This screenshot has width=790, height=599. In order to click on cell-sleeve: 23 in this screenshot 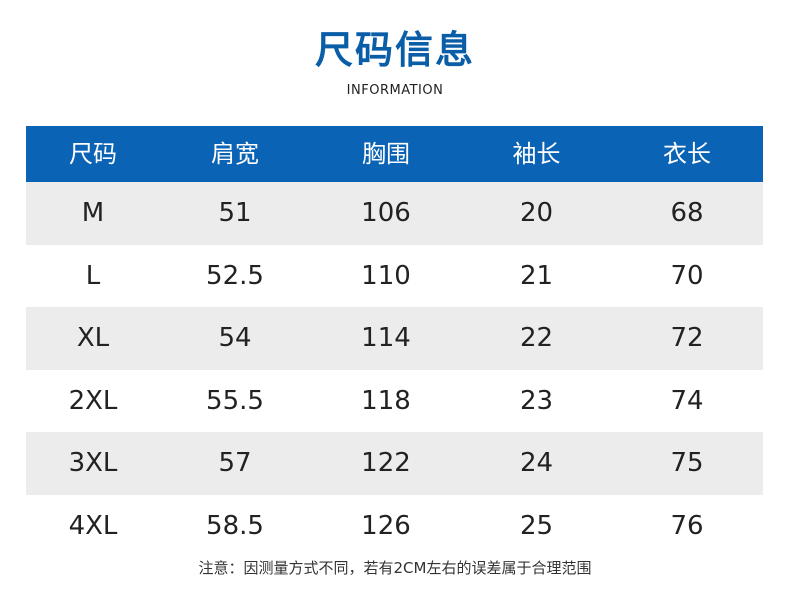, I will do `click(536, 400)`.